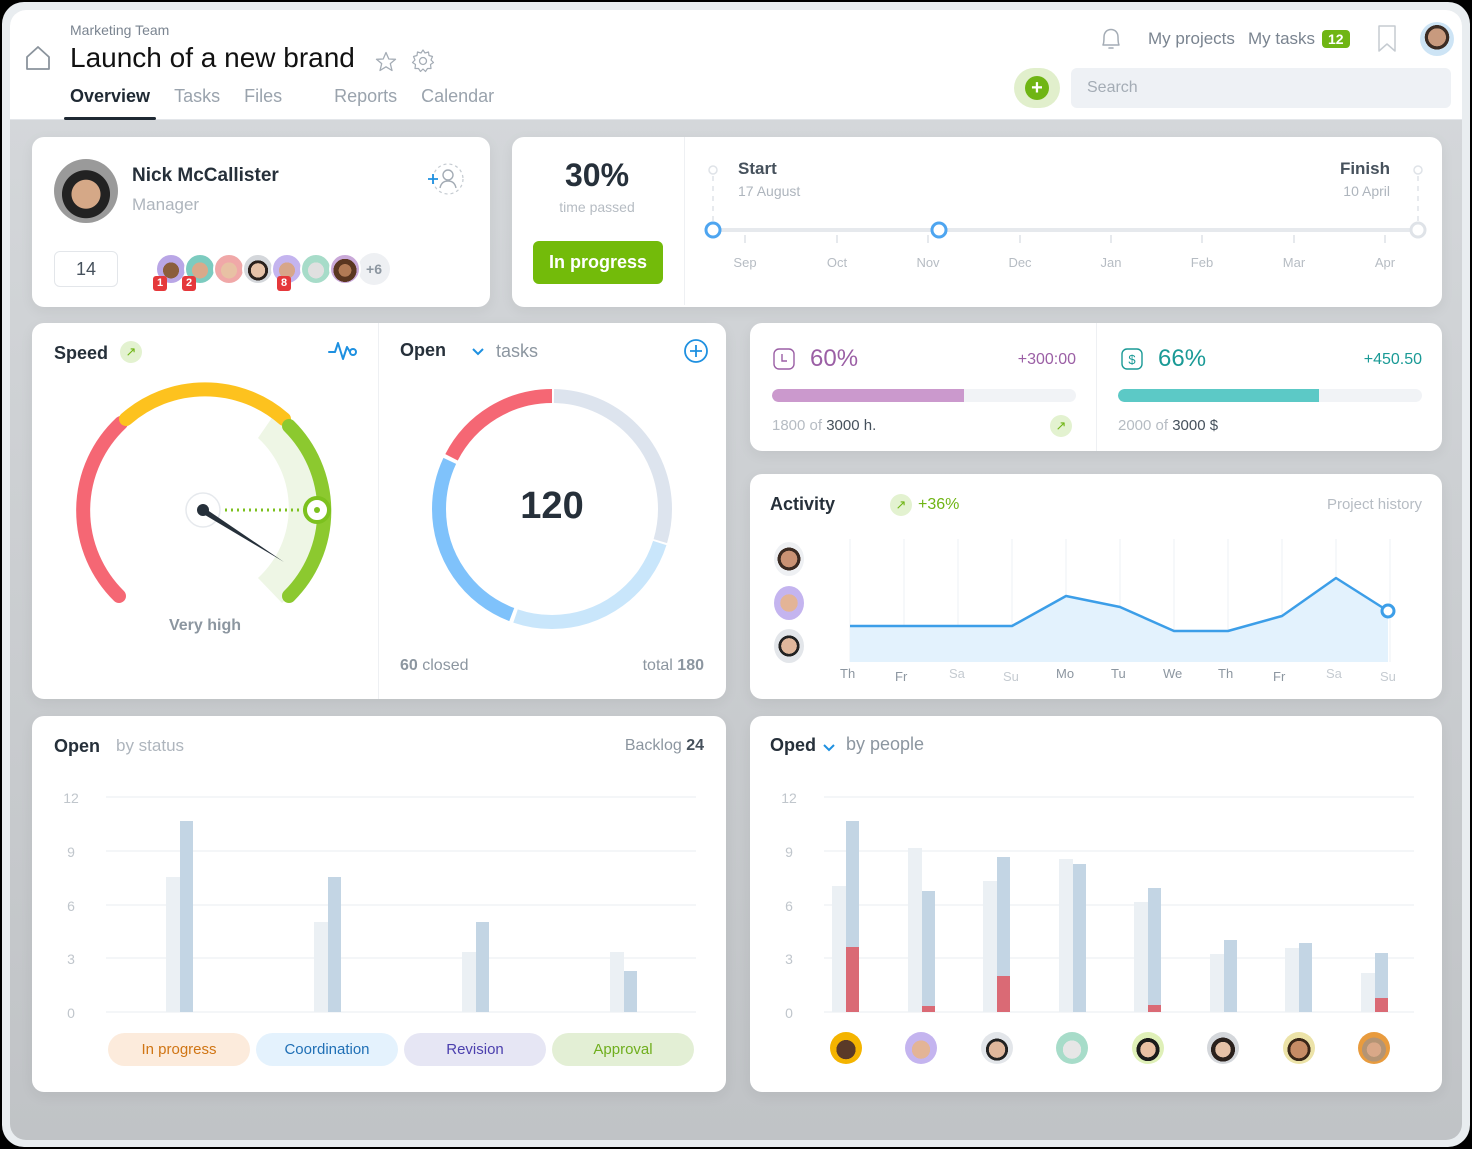  Describe the element at coordinates (1122, 600) in the screenshot. I see `activity-line-chart` at that location.